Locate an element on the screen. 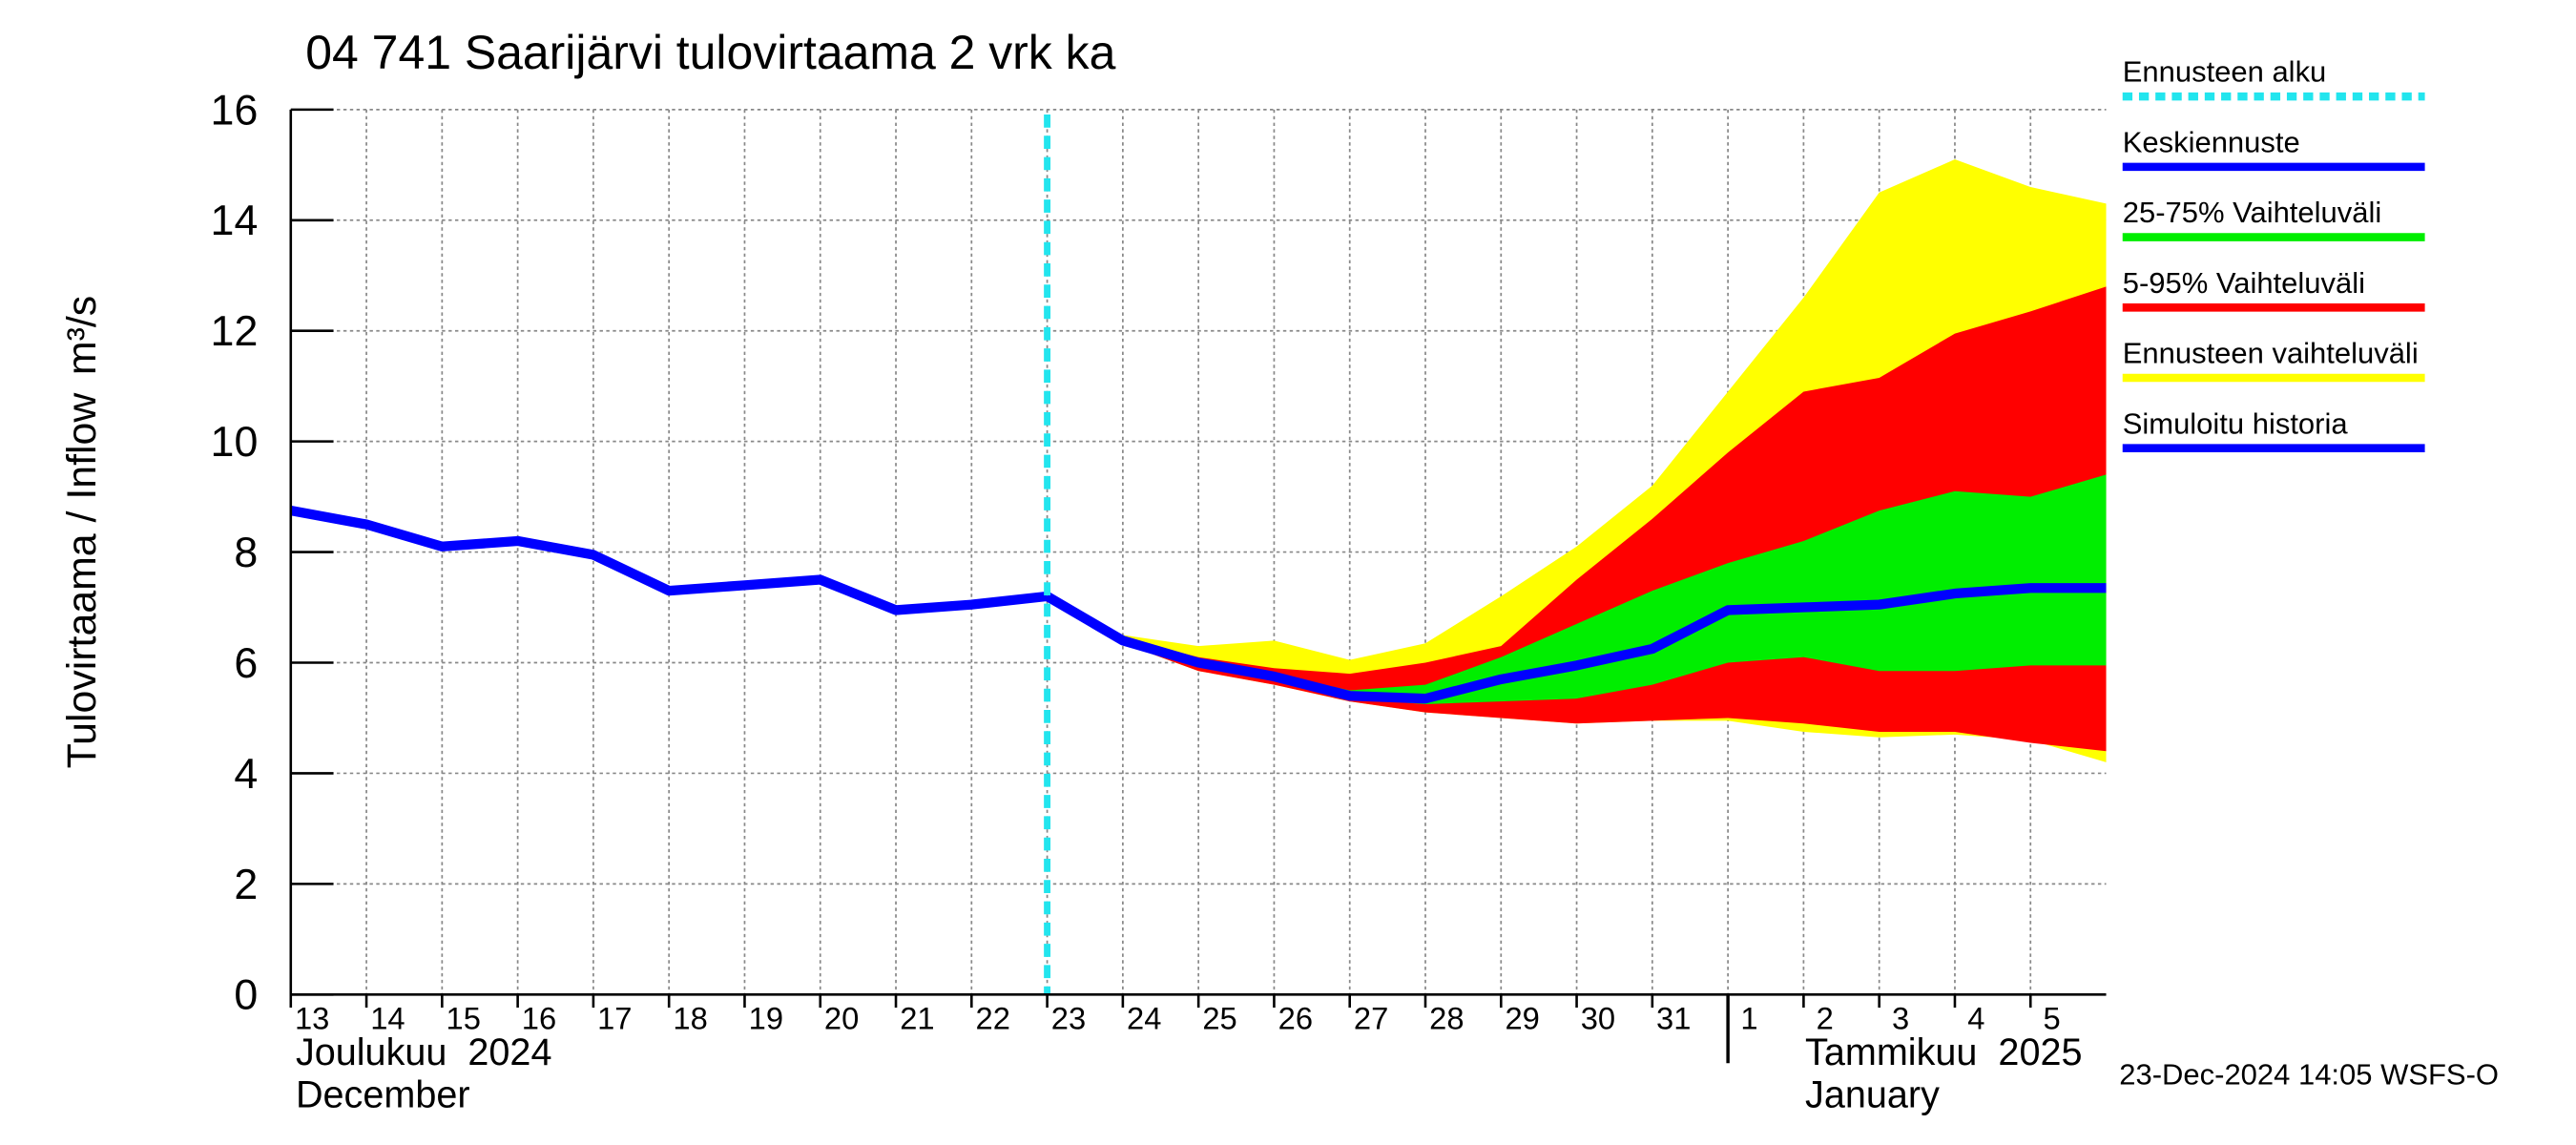  x-tick-label: 18 is located at coordinates (690, 1018).